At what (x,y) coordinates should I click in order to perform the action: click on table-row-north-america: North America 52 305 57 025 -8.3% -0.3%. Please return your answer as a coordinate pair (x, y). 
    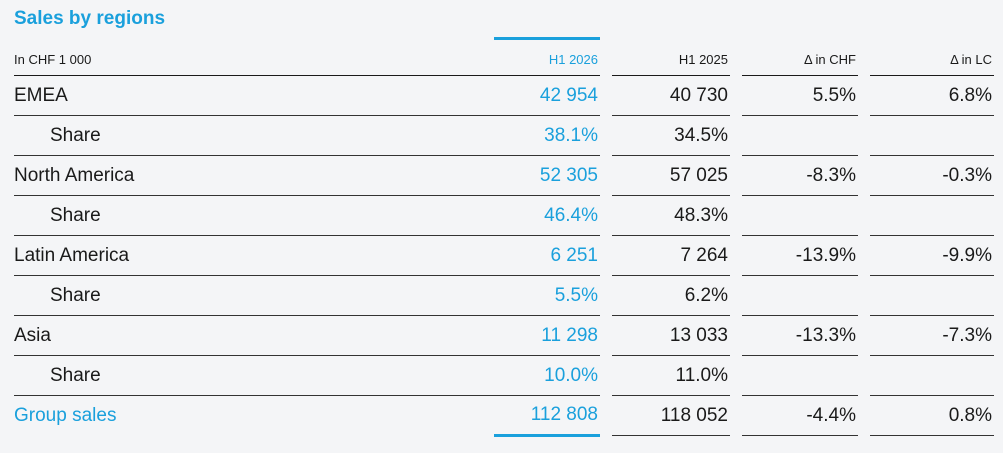
    Looking at the image, I should click on (504, 175).